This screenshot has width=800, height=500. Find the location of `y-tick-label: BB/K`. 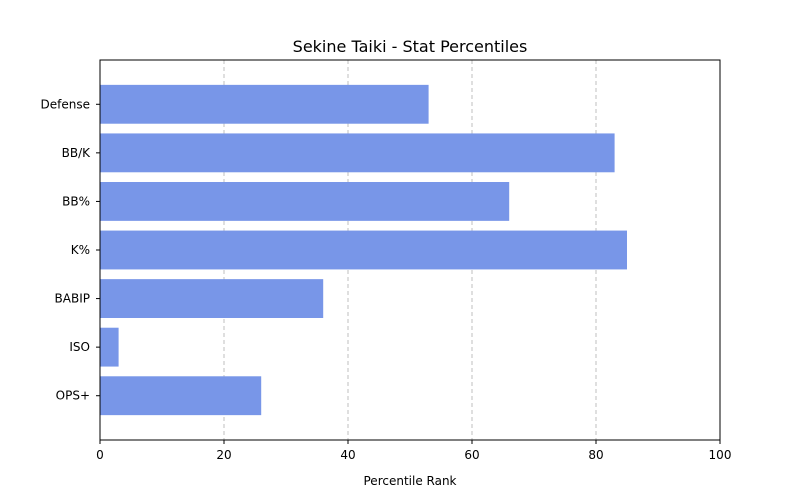

y-tick-label: BB/K is located at coordinates (77, 153).